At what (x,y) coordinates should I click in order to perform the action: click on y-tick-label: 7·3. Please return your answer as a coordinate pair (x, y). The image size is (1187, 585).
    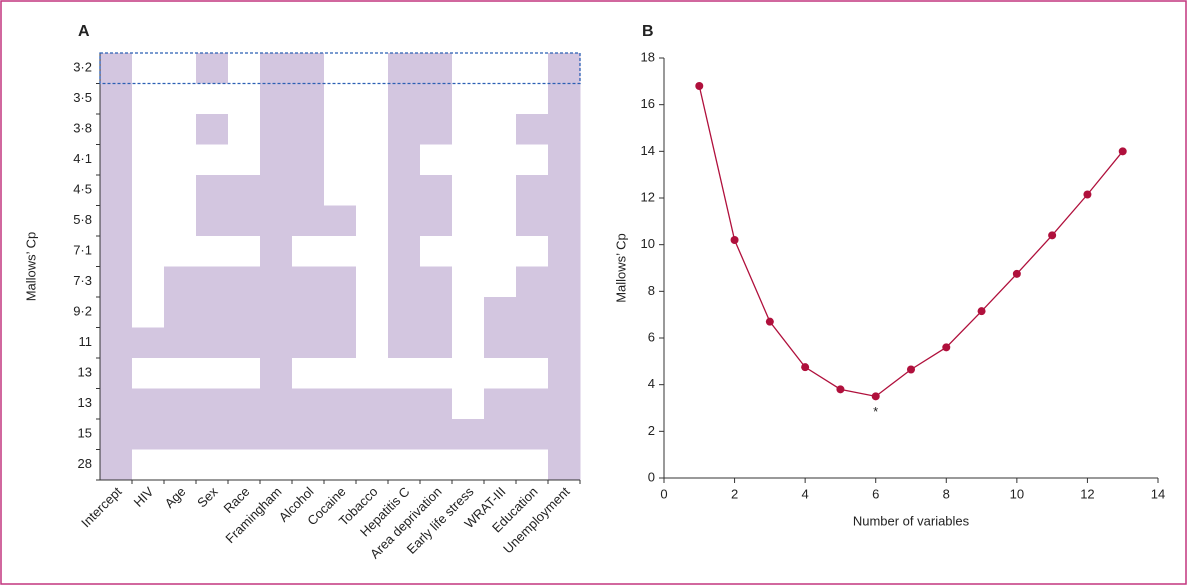
    Looking at the image, I should click on (82, 280).